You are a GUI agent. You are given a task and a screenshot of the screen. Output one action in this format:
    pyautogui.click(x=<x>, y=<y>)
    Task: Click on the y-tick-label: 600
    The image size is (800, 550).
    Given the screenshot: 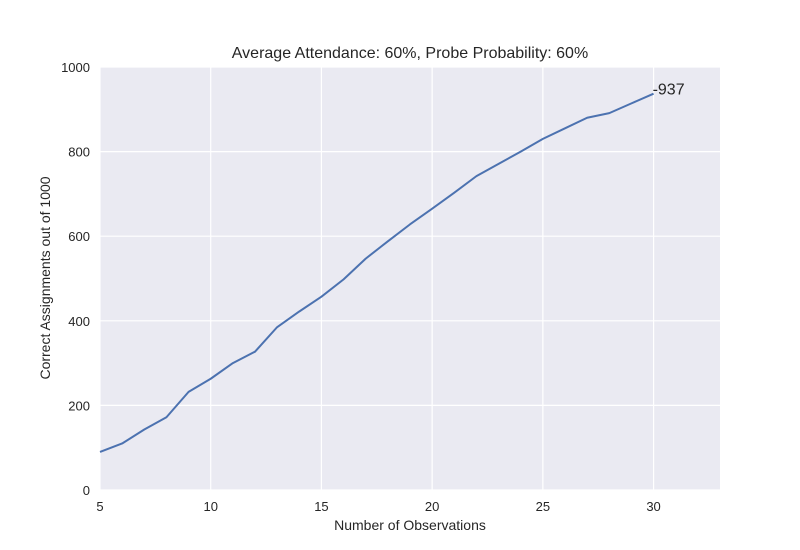 What is the action you would take?
    pyautogui.click(x=79, y=236)
    